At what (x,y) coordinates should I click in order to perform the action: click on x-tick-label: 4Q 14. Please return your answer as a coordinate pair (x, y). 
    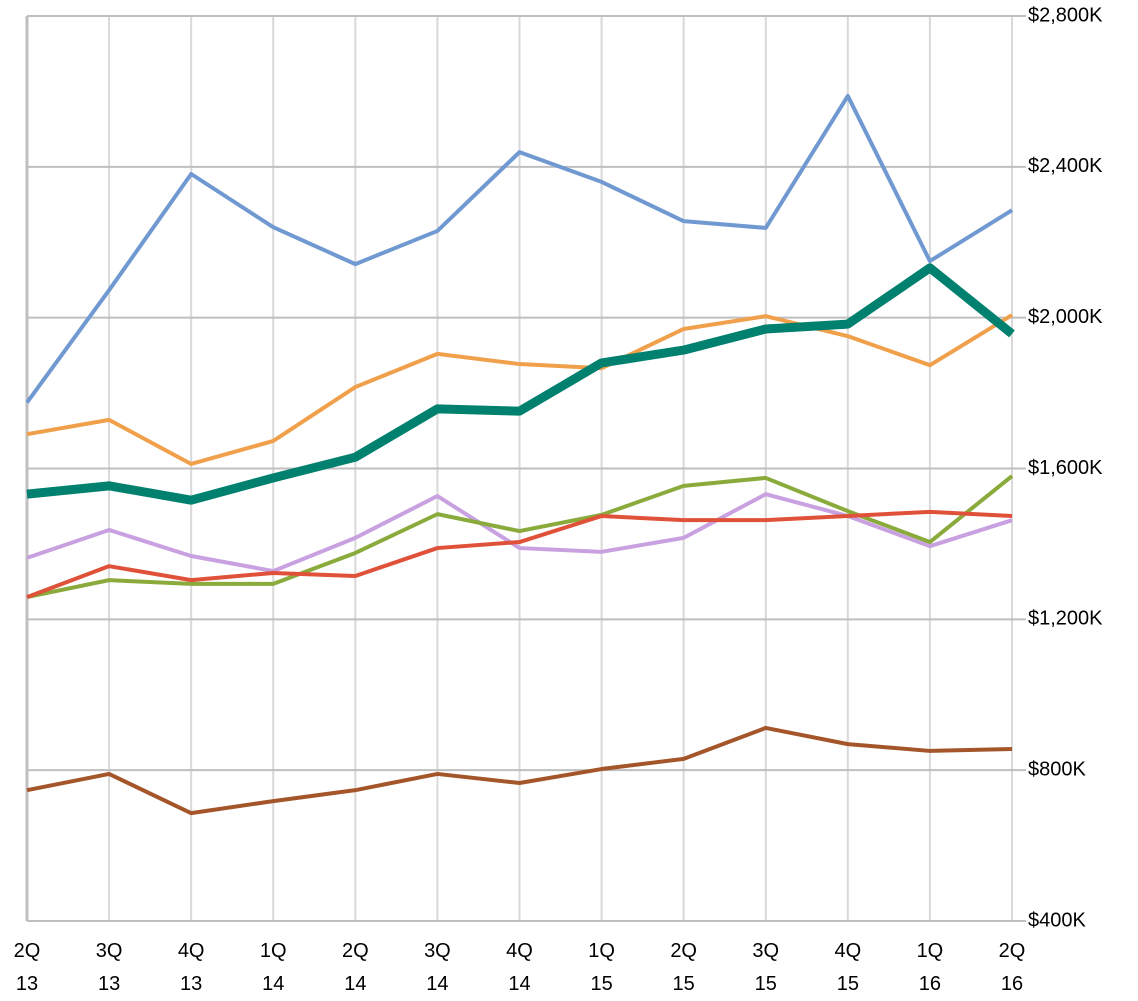
    Looking at the image, I should click on (519, 967).